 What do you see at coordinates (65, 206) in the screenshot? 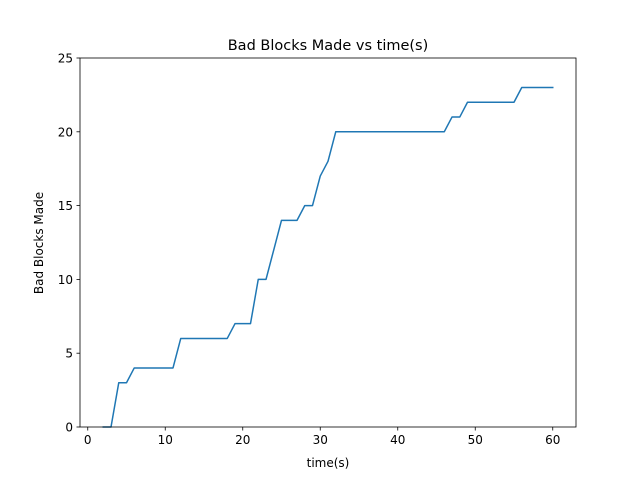
I see `y-tick-label: 15` at bounding box center [65, 206].